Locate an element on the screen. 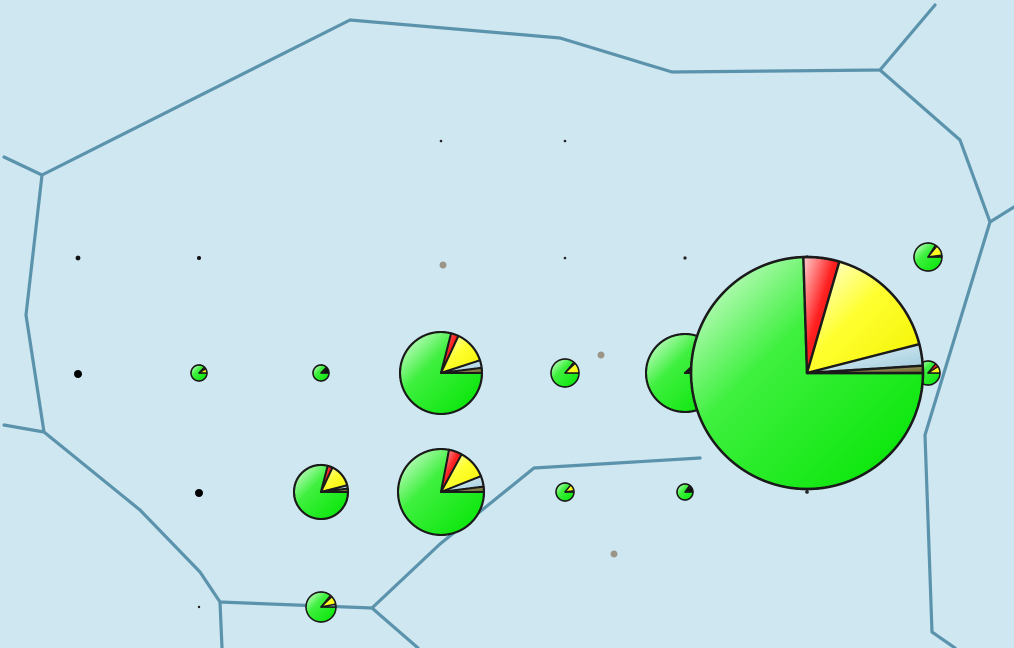 This screenshot has width=1014, height=648. pie-marker-small-d is located at coordinates (565, 492).